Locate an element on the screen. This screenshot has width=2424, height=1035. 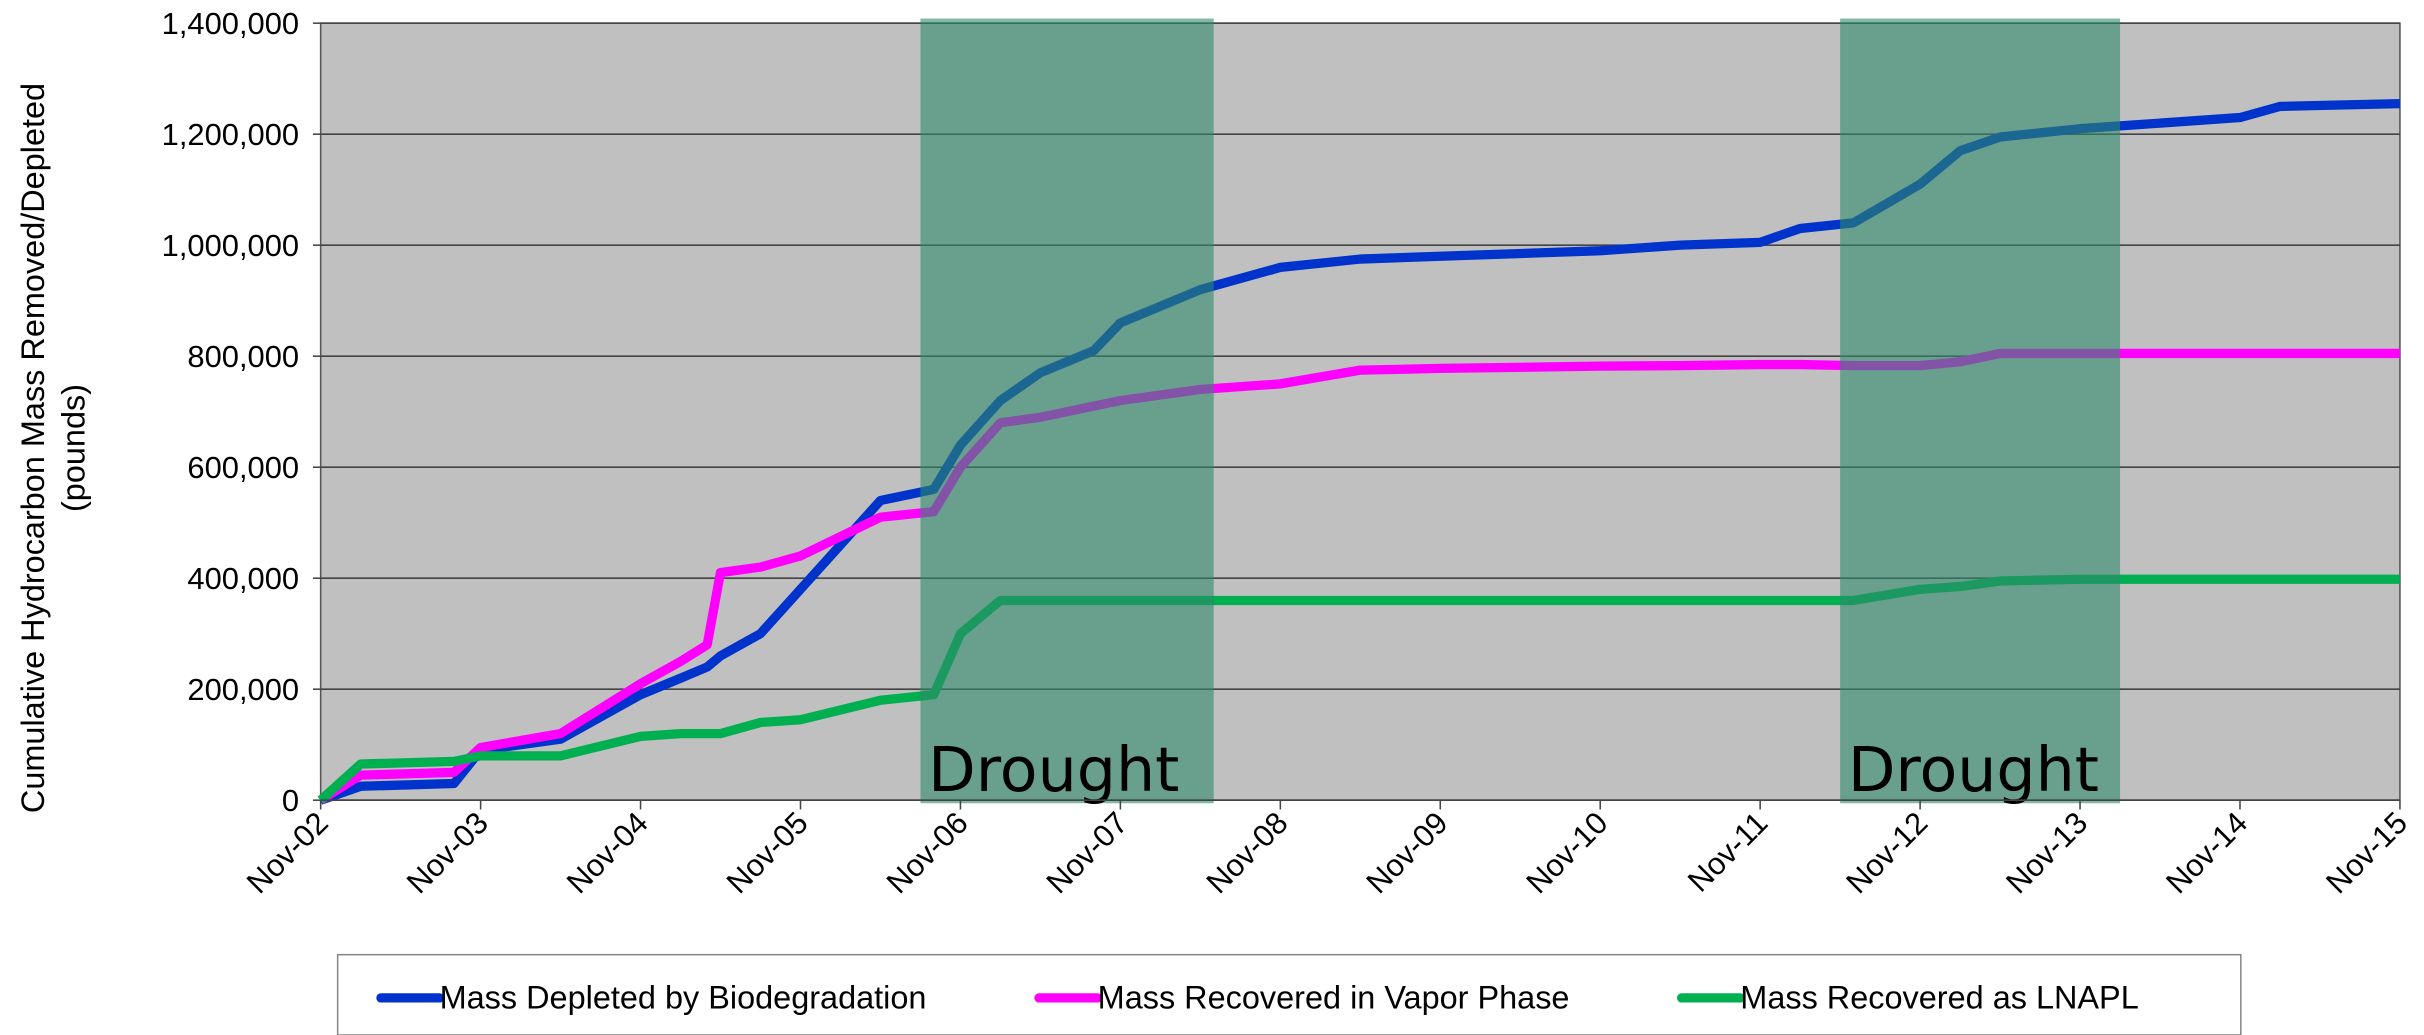
y-tick-label: 0 is located at coordinates (290, 800).